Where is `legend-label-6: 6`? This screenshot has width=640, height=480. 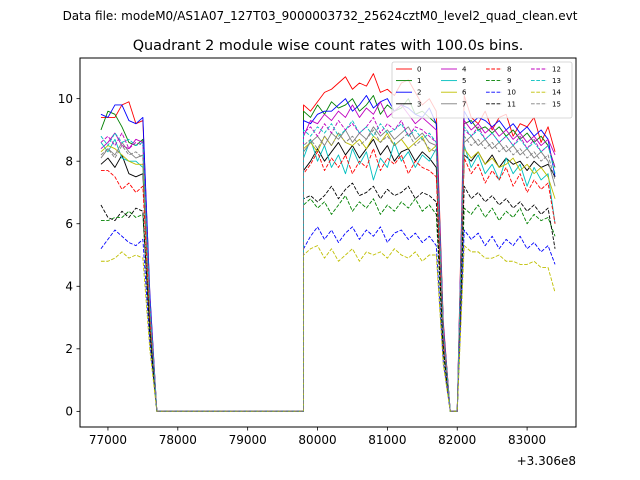
legend-label-6: 6 is located at coordinates (464, 93).